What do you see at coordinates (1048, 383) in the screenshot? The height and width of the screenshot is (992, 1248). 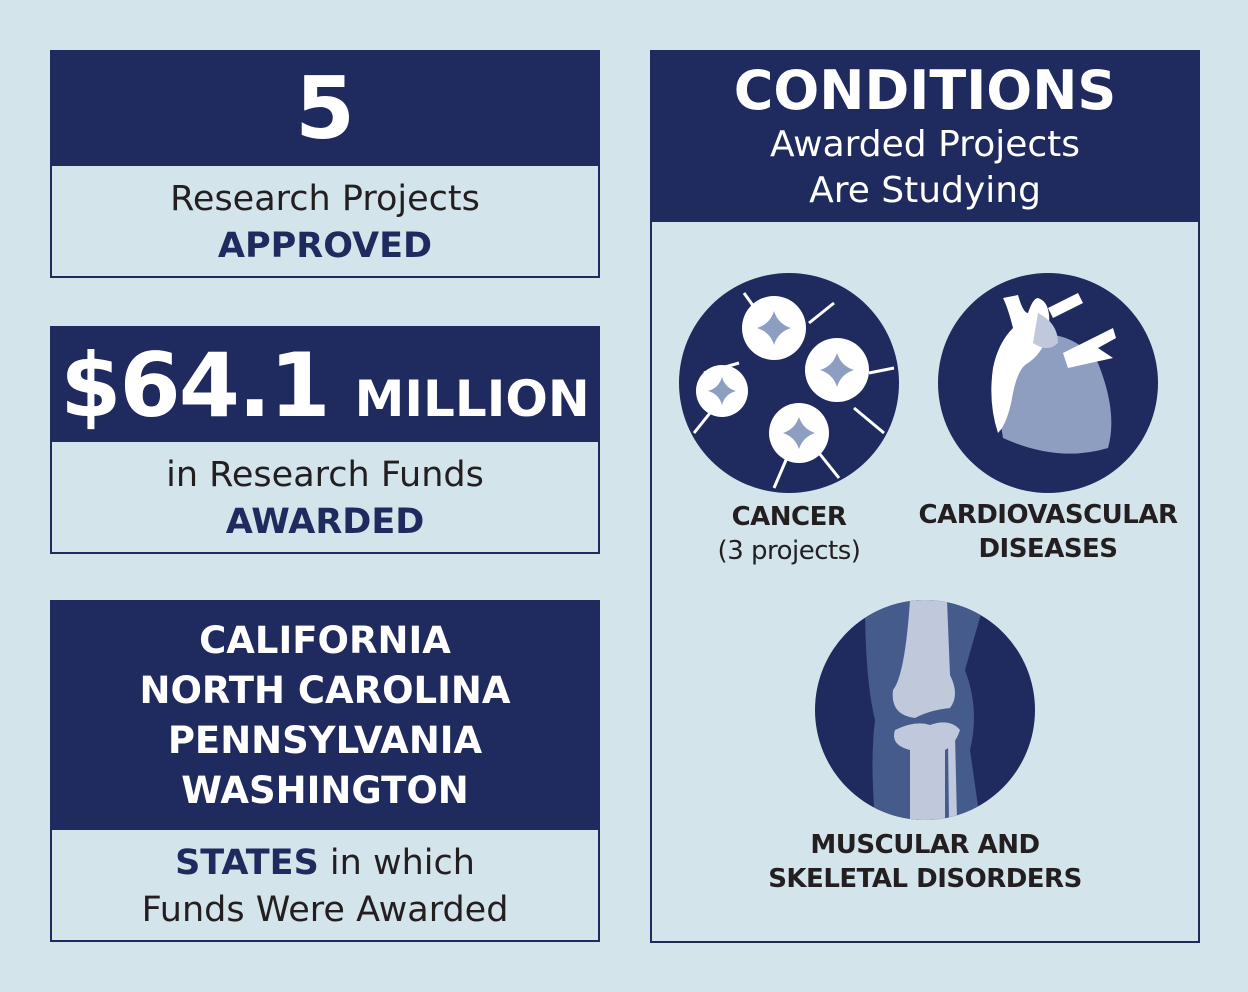 I see `heart-icon` at bounding box center [1048, 383].